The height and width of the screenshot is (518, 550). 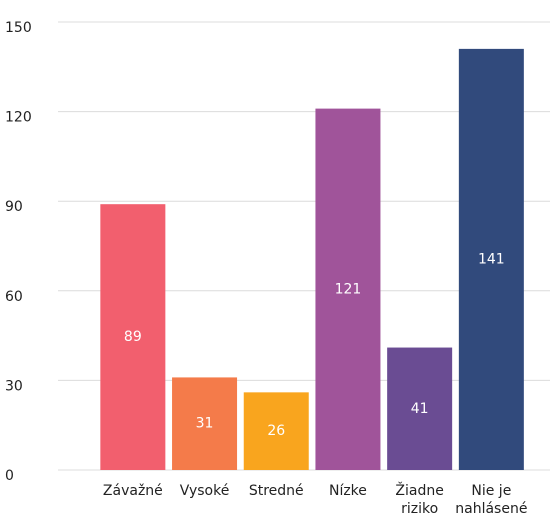 I want to click on value-label: 141, so click(x=491, y=259).